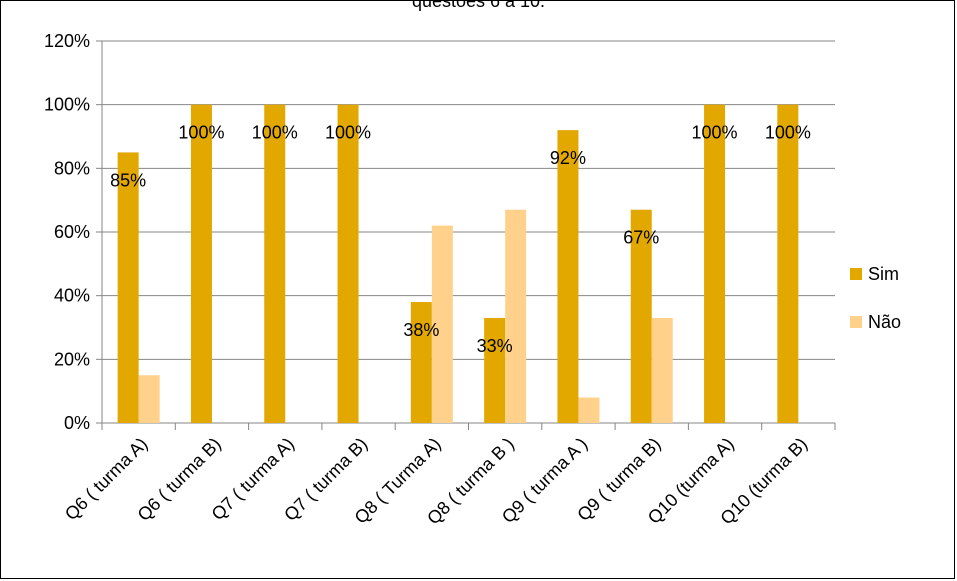 This screenshot has width=957, height=581. I want to click on data-label: 38%, so click(421, 330).